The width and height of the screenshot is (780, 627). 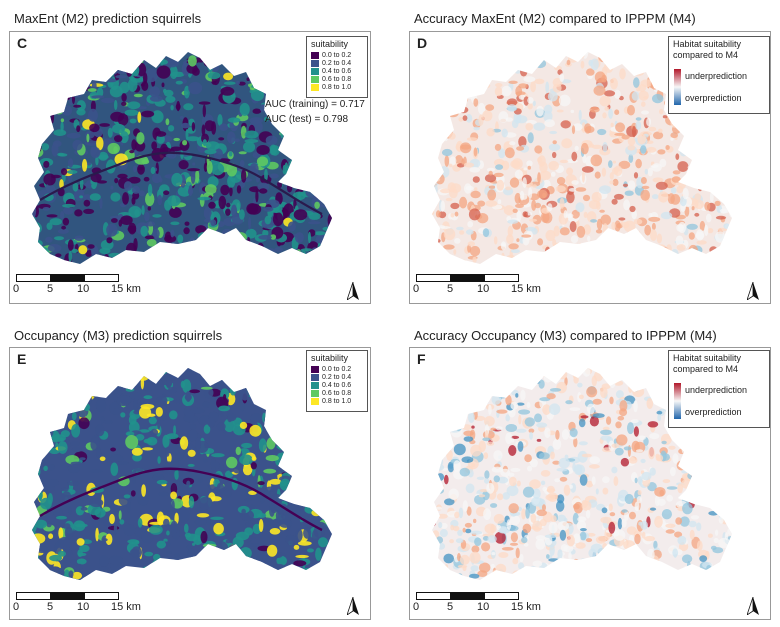 I want to click on panel-letter-e: E, so click(x=22, y=359).